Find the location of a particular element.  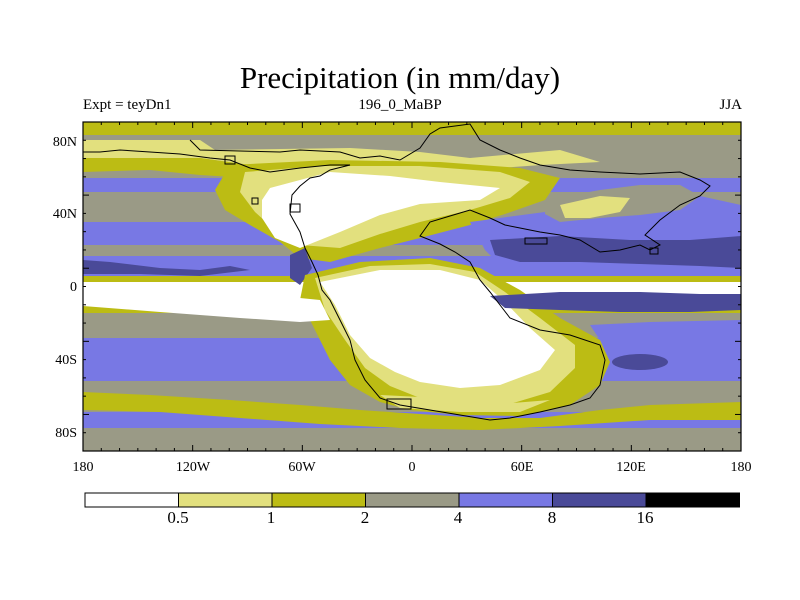

west-itcz-dark-blue is located at coordinates (166, 268).